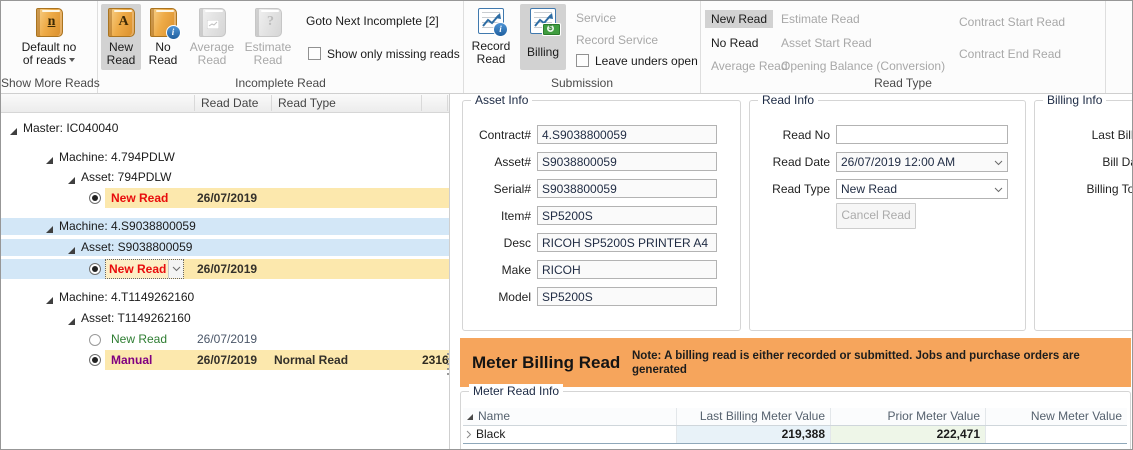 This screenshot has height=450, width=1133. Describe the element at coordinates (225, 177) in the screenshot. I see `tree-row-asset: Asset: 794PDLW` at that location.